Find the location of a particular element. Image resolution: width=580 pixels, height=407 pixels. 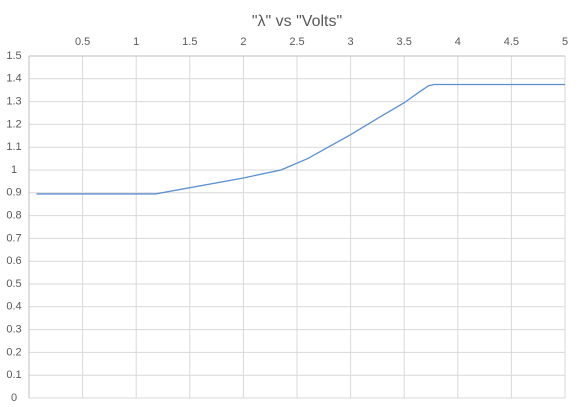

y-tick-label: 0.5 is located at coordinates (13, 284).